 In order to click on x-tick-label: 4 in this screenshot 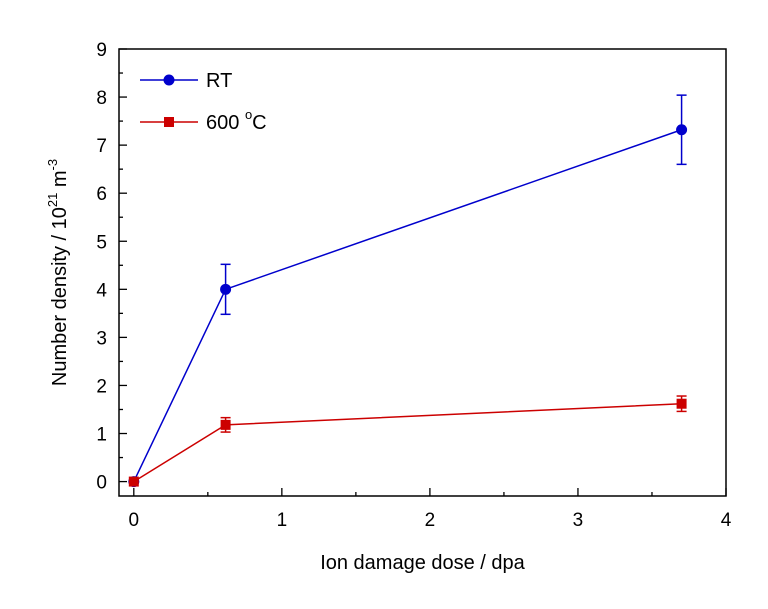, I will do `click(726, 520)`.